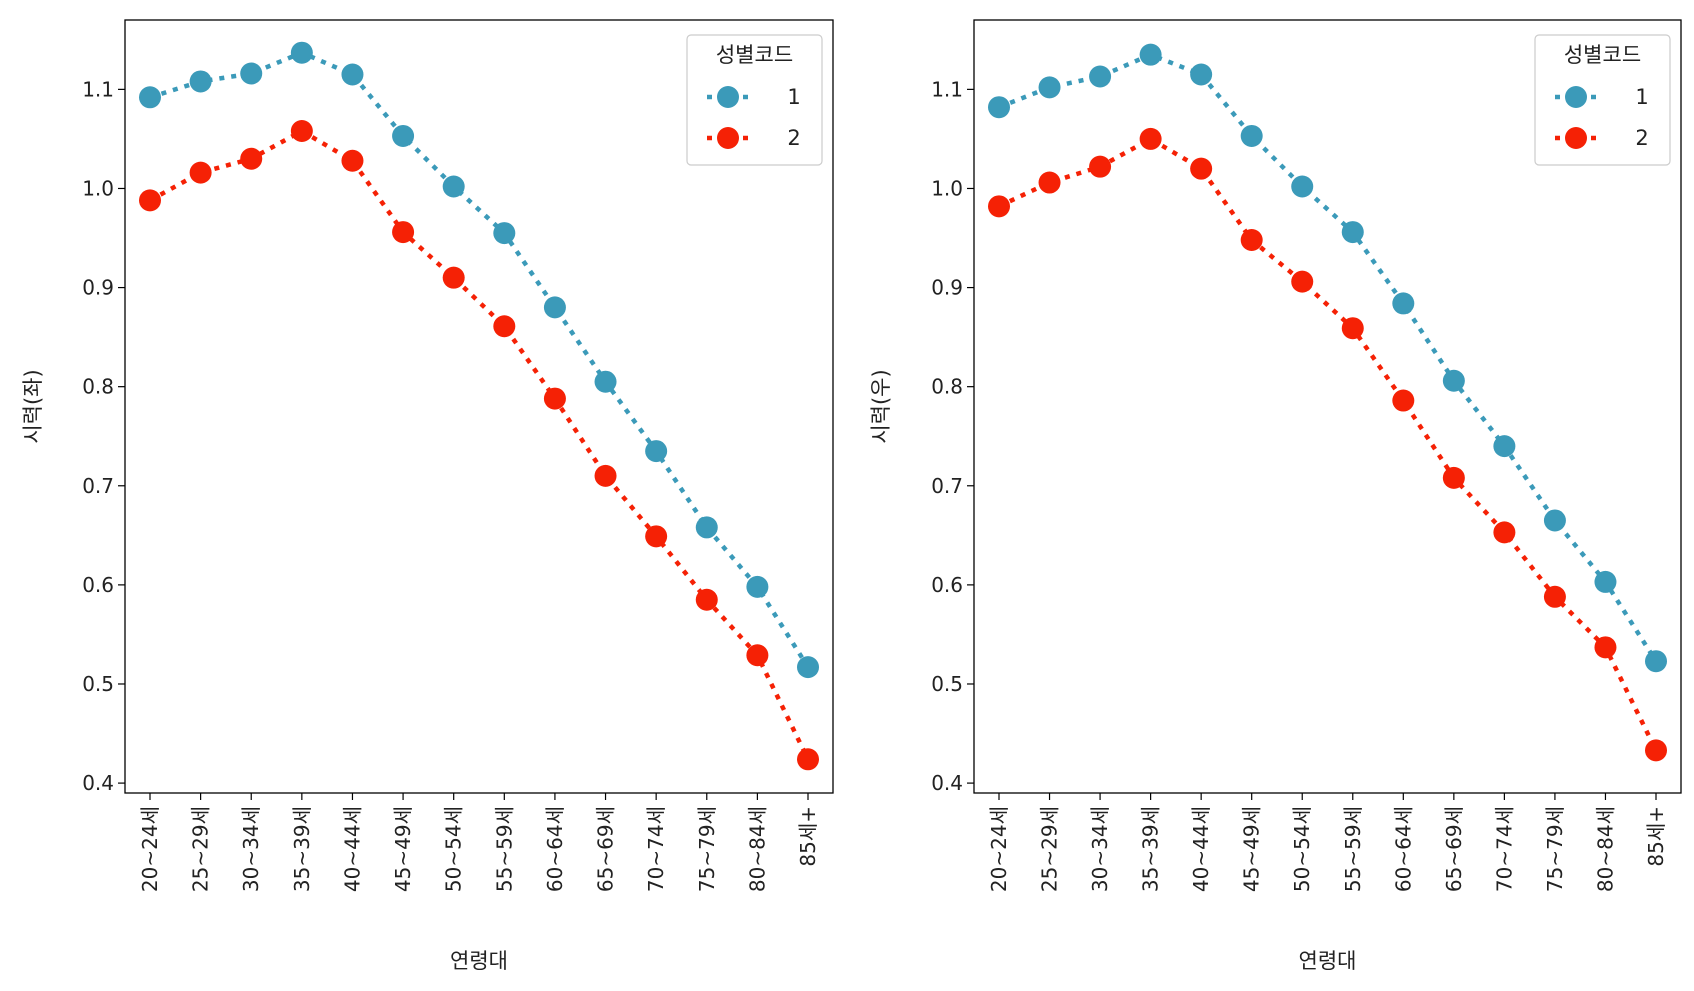  Describe the element at coordinates (1252, 849) in the screenshot. I see `x-tick-label: 45~49세` at that location.